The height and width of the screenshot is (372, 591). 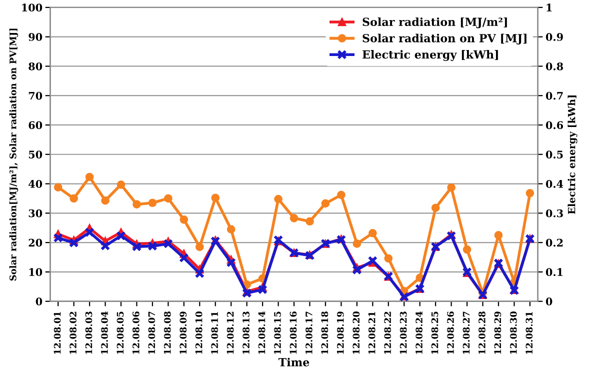 What do you see at coordinates (104, 332) in the screenshot?
I see `x-tick-label: 12.08.04` at bounding box center [104, 332].